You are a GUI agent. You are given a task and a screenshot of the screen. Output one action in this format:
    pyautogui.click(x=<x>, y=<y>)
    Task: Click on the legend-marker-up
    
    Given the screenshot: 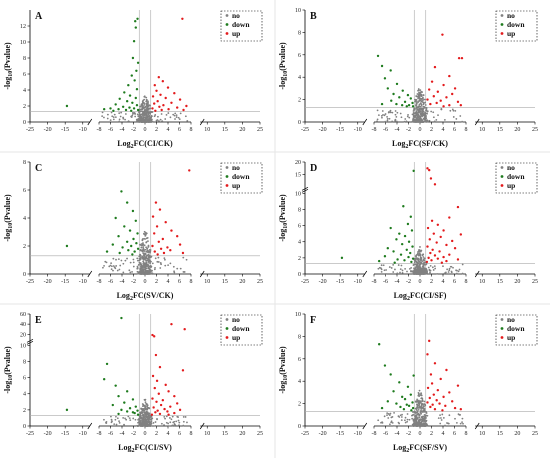 What is the action you would take?
    pyautogui.click(x=227, y=185)
    